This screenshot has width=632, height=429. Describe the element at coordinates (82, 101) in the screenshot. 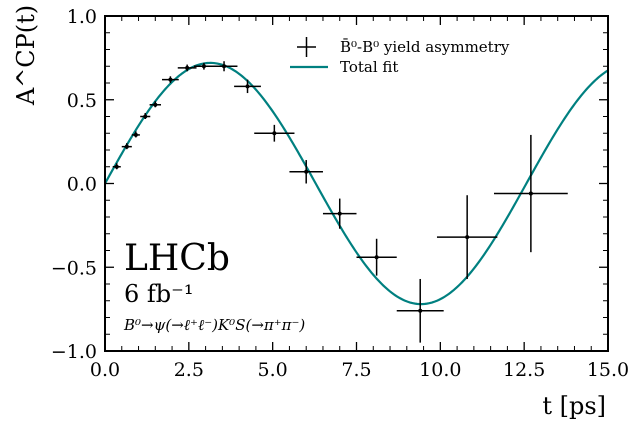

I see `y-tick-label: 0.5` at that location.